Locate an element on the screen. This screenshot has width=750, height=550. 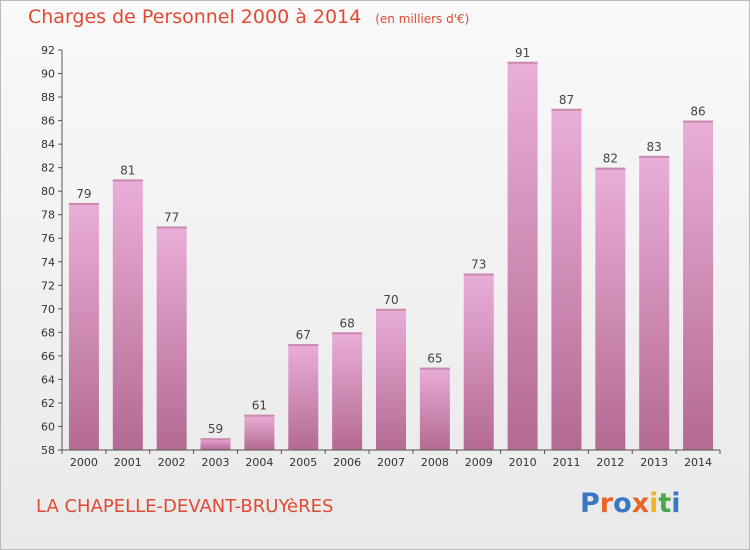
data-label-2008: 65 is located at coordinates (434, 359).